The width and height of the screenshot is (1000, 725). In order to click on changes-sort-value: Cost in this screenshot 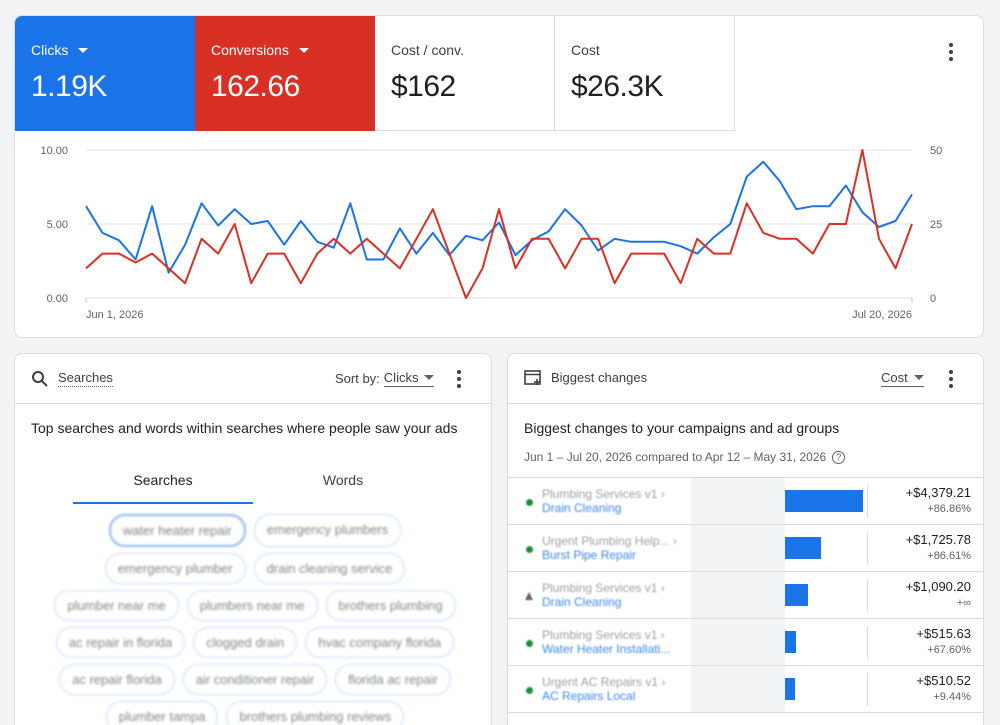, I will do `click(894, 377)`.